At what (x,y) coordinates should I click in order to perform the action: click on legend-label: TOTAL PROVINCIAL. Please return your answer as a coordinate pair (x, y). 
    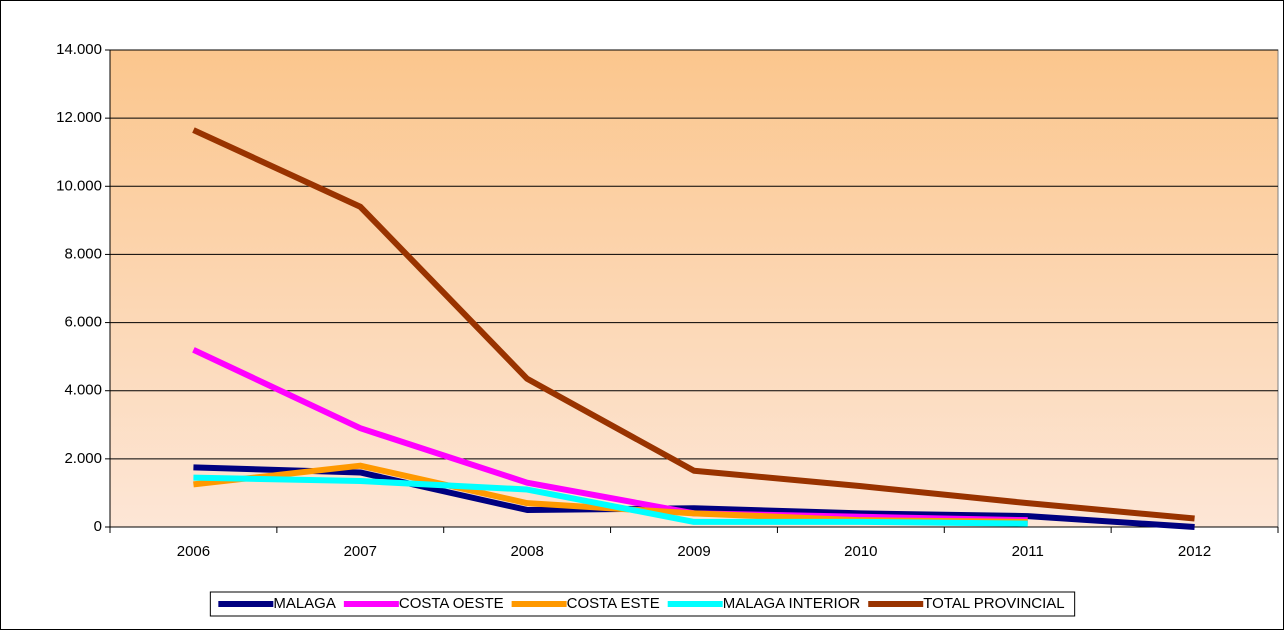
    Looking at the image, I should click on (993, 603).